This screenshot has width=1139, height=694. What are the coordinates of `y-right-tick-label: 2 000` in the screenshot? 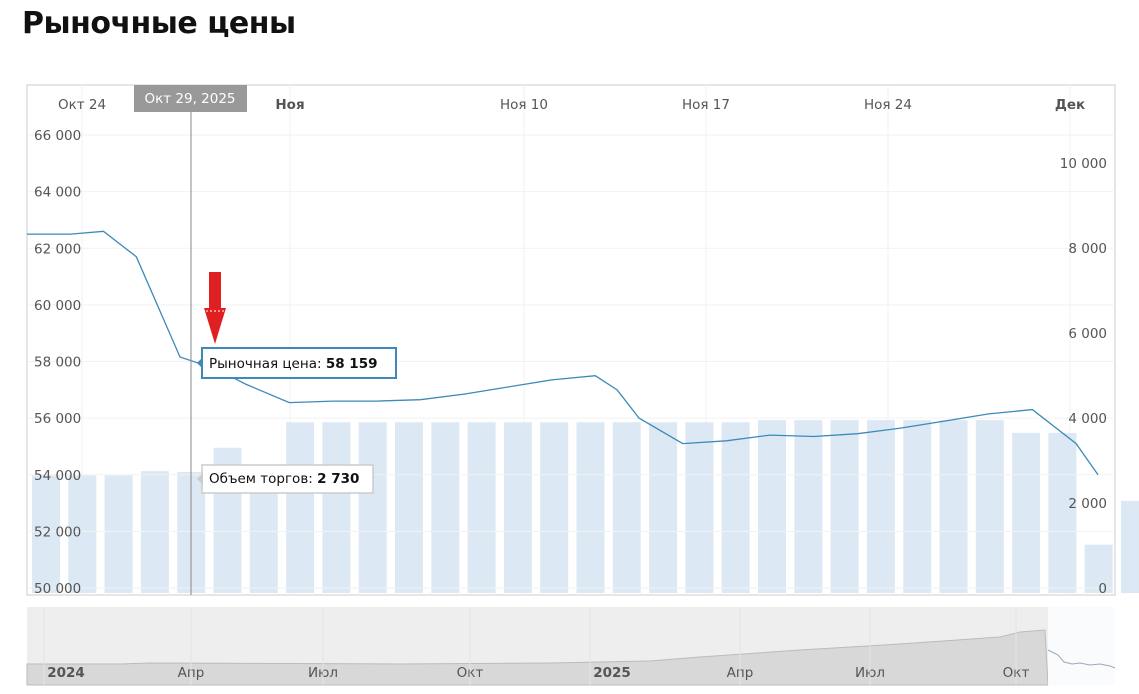 It's located at (1087, 504).